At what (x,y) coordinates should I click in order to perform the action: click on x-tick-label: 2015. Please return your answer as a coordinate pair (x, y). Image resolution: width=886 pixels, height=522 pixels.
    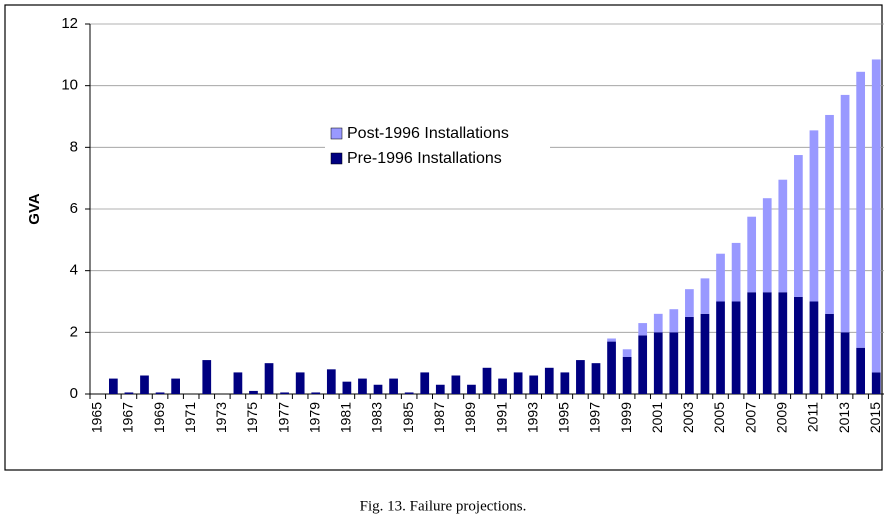
    Looking at the image, I should click on (875, 417).